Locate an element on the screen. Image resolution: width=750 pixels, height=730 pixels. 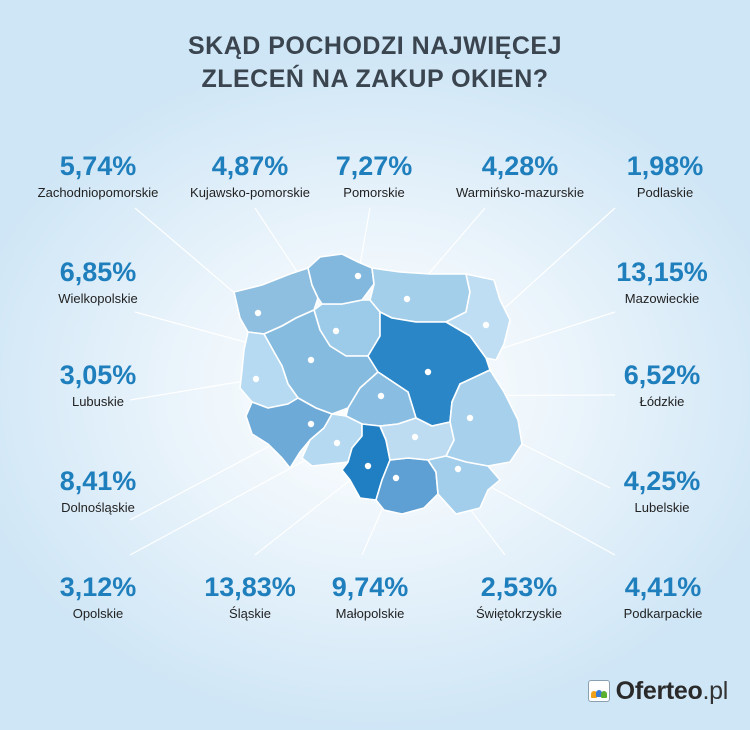
voivodeship-shapes is located at coordinates (378, 384).